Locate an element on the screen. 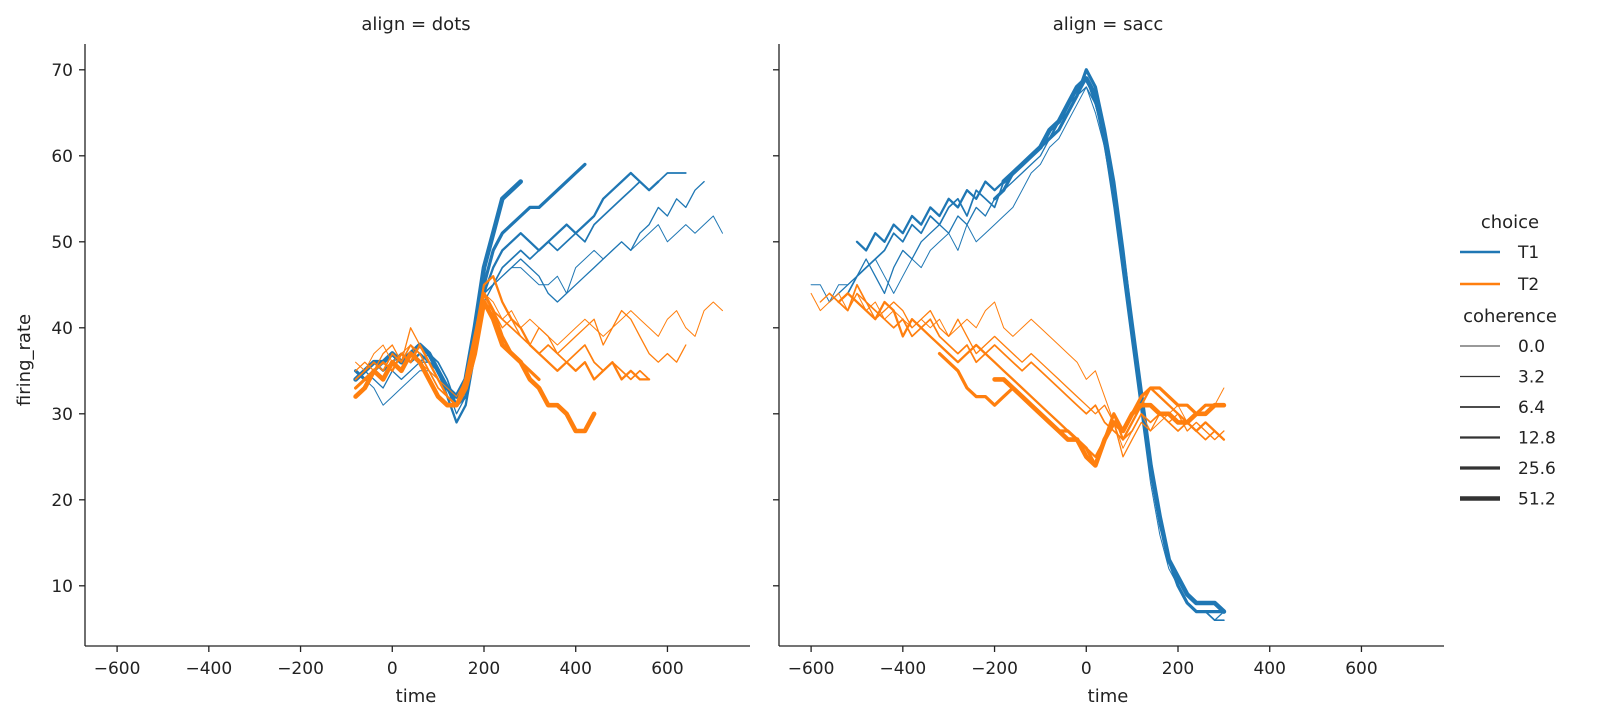  y-axis-label: firing_rate is located at coordinates (24, 360).